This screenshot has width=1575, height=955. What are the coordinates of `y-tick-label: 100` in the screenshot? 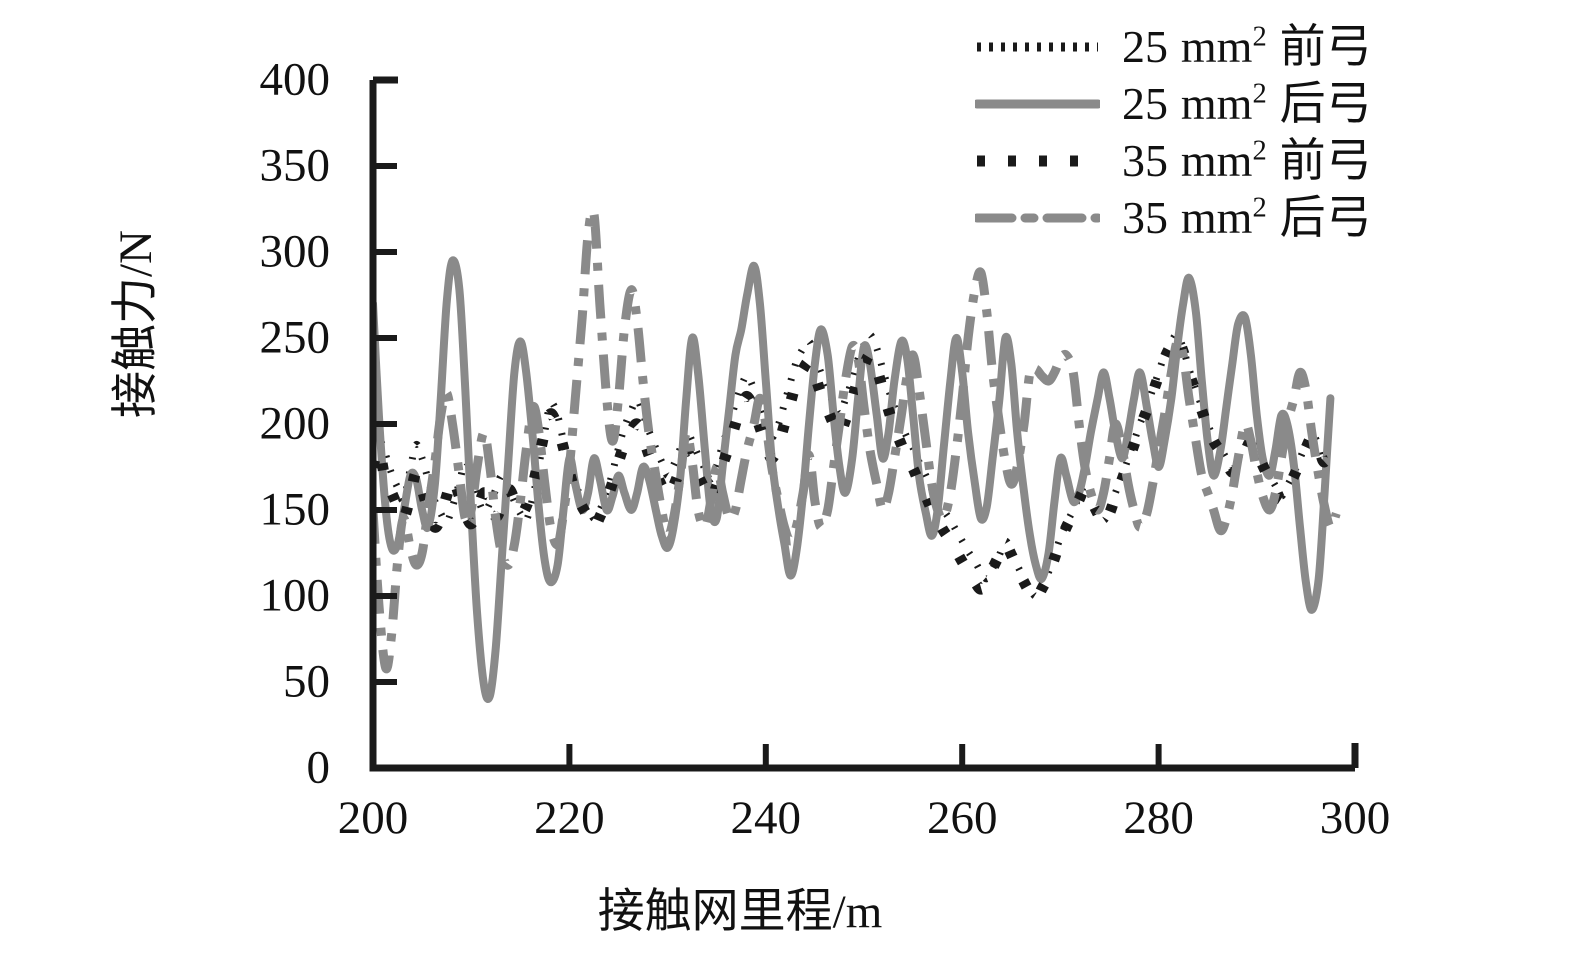 It's located at (295, 595).